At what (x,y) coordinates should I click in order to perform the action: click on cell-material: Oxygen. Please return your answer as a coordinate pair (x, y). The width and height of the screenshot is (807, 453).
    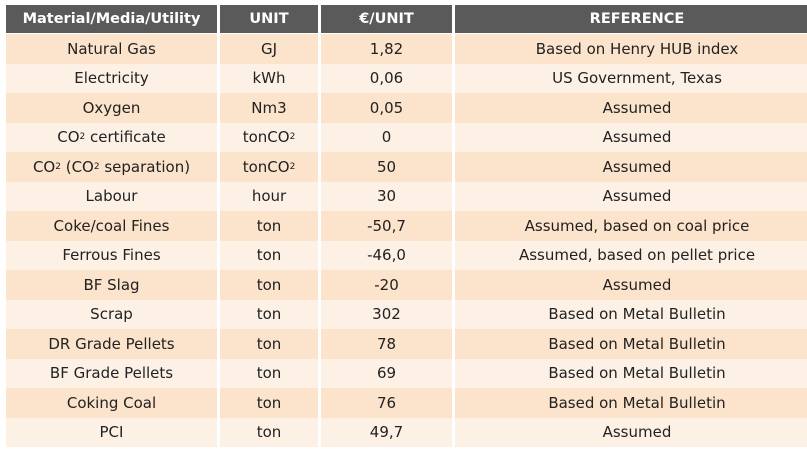
    Looking at the image, I should click on (111, 108).